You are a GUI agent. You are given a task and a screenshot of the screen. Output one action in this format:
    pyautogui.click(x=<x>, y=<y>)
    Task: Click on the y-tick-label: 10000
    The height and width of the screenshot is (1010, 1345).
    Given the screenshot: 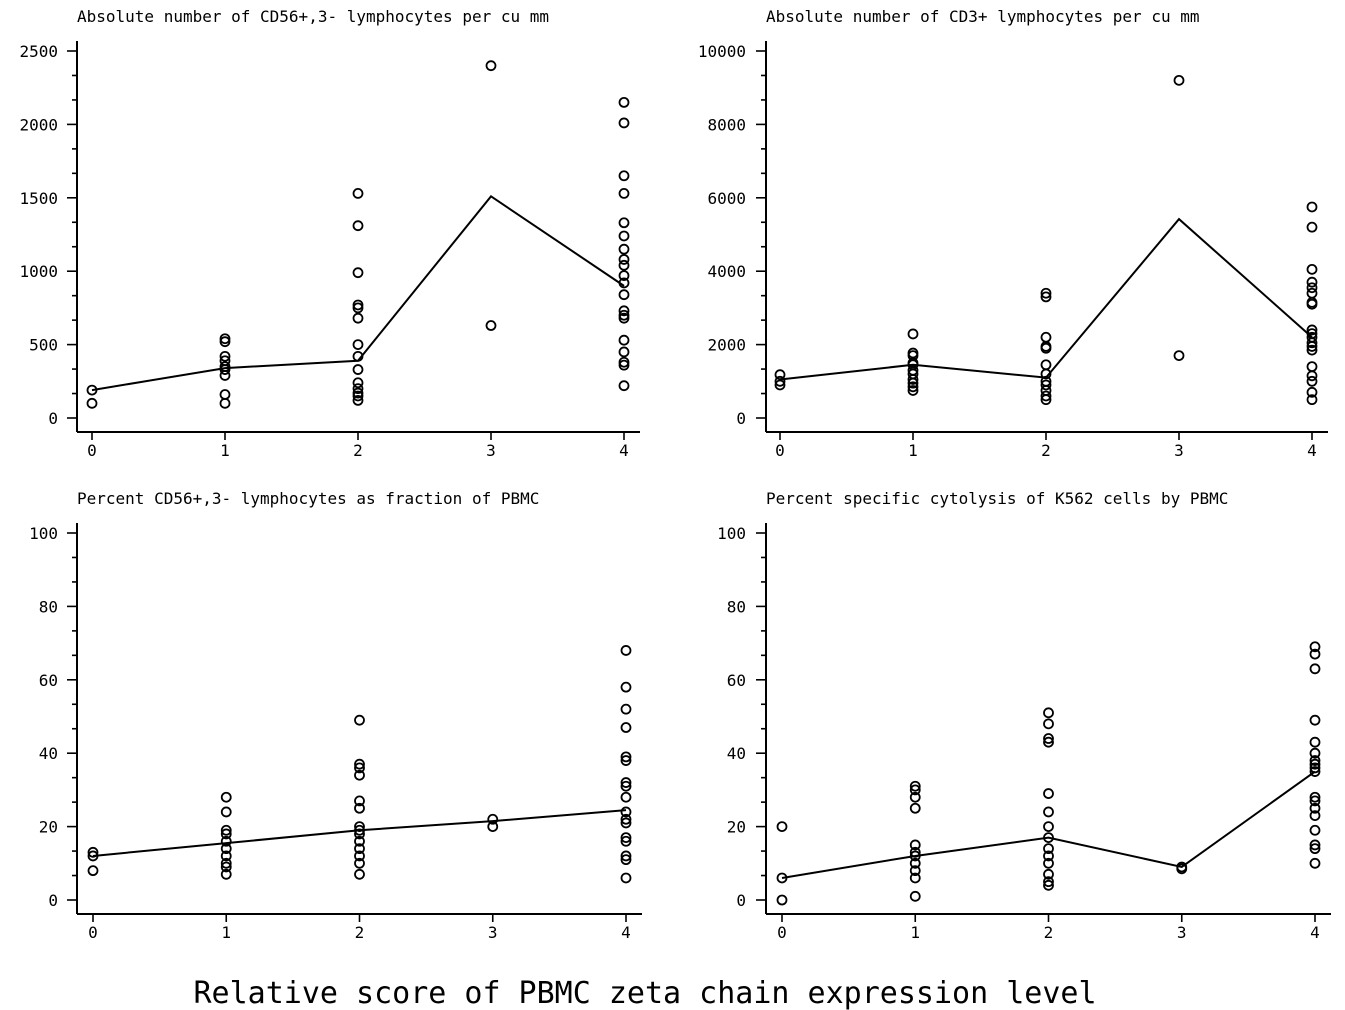 What is the action you would take?
    pyautogui.click(x=722, y=51)
    